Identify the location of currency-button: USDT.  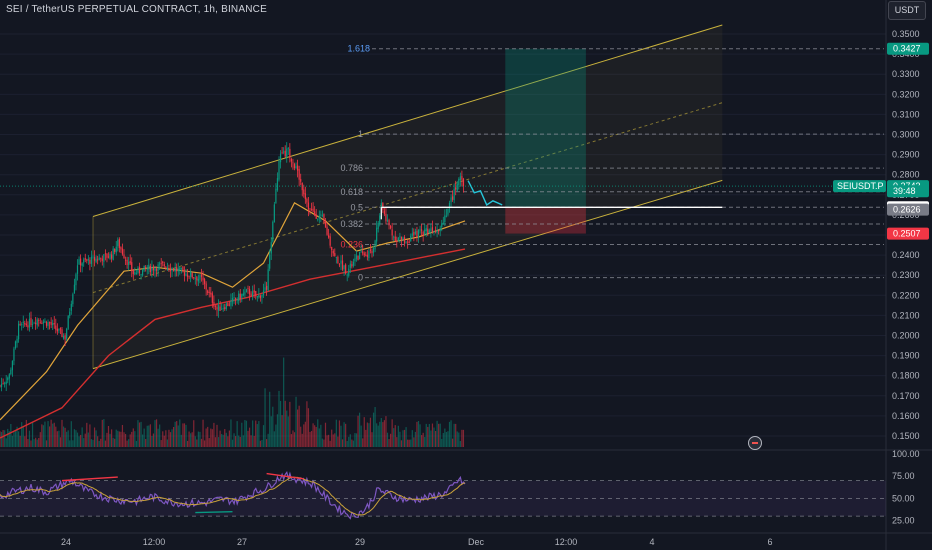
(907, 10).